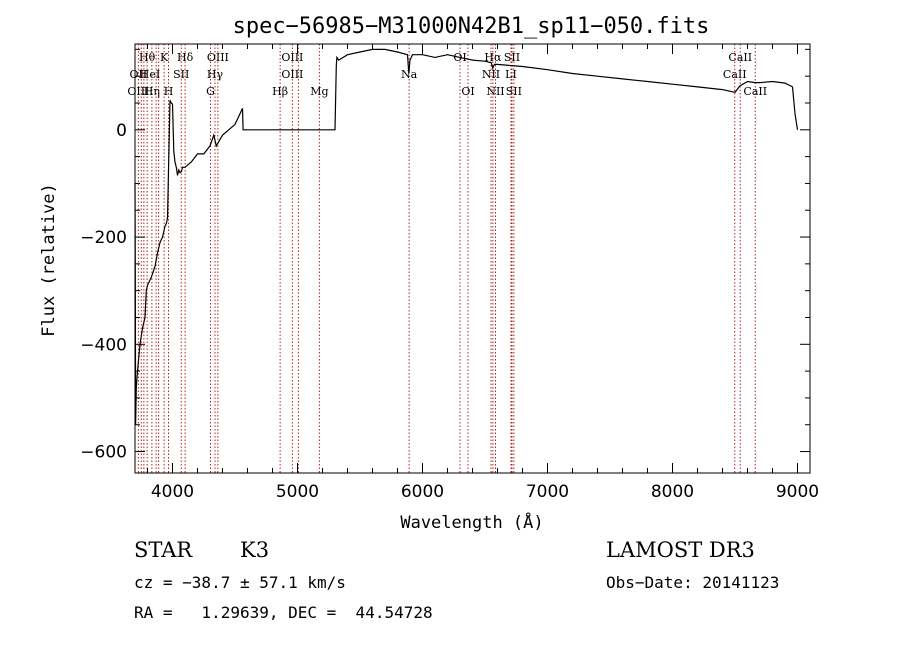 The image size is (900, 649). Describe the element at coordinates (255, 550) in the screenshot. I see `spectral-class: K3` at that location.